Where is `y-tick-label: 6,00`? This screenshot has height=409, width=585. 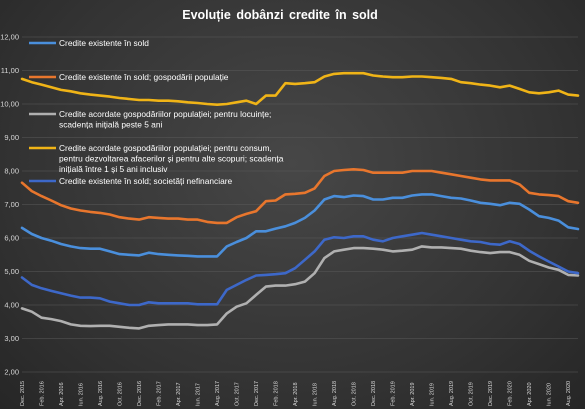
y-tick-label: 6,00 is located at coordinates (11, 238).